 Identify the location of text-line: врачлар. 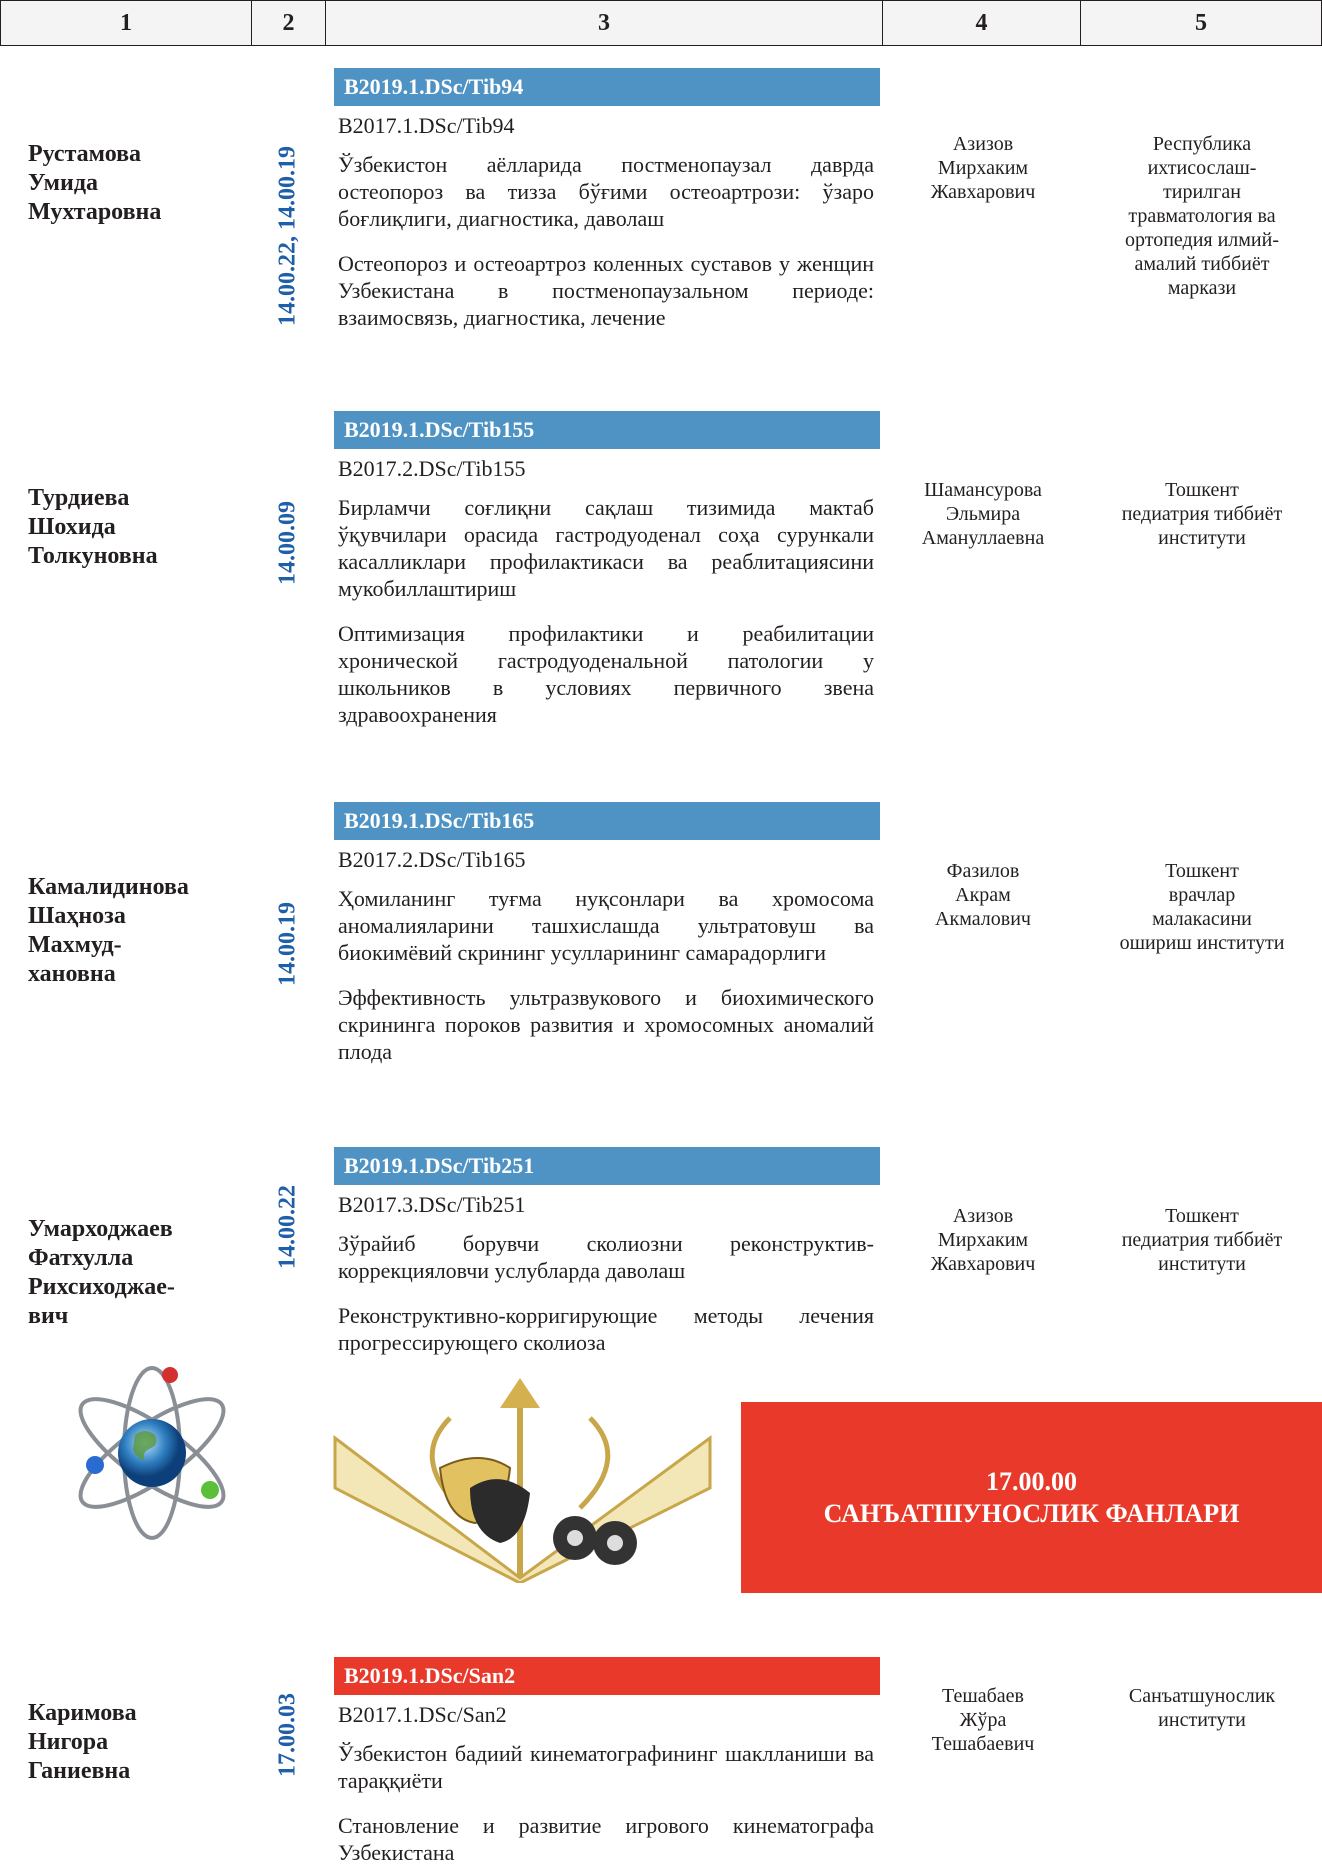
(1202, 895).